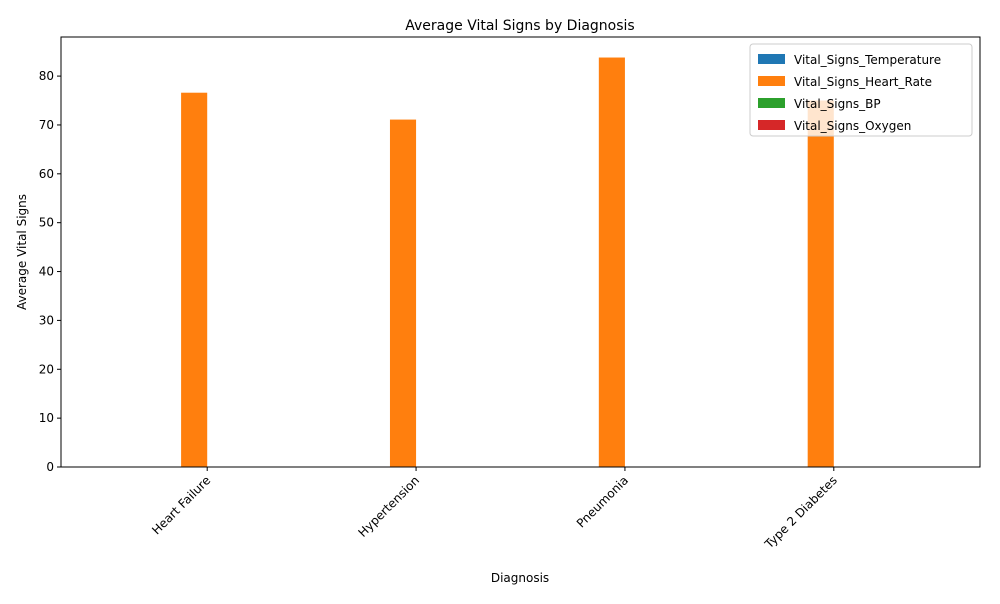 This screenshot has width=1000, height=604. Describe the element at coordinates (46, 223) in the screenshot. I see `y-tick-label: 50` at that location.